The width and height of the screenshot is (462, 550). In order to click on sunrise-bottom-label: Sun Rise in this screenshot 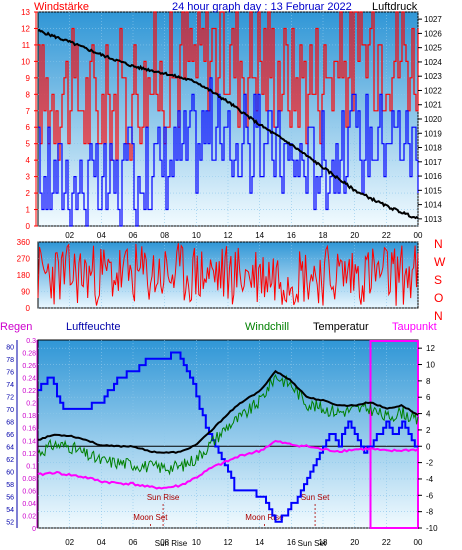, I will do `click(171, 543)`.